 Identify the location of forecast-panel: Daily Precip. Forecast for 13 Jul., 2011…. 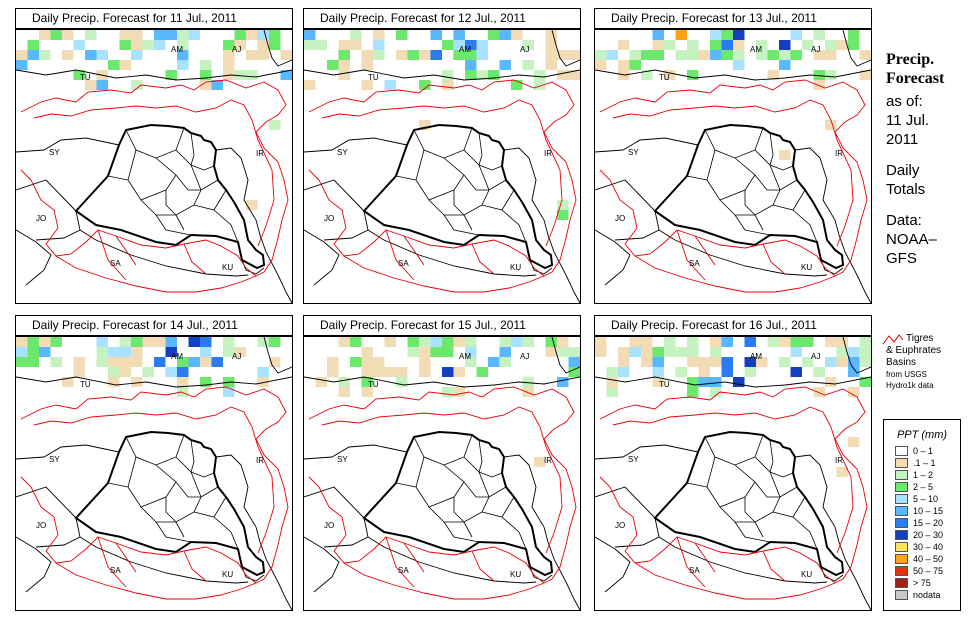
(733, 156).